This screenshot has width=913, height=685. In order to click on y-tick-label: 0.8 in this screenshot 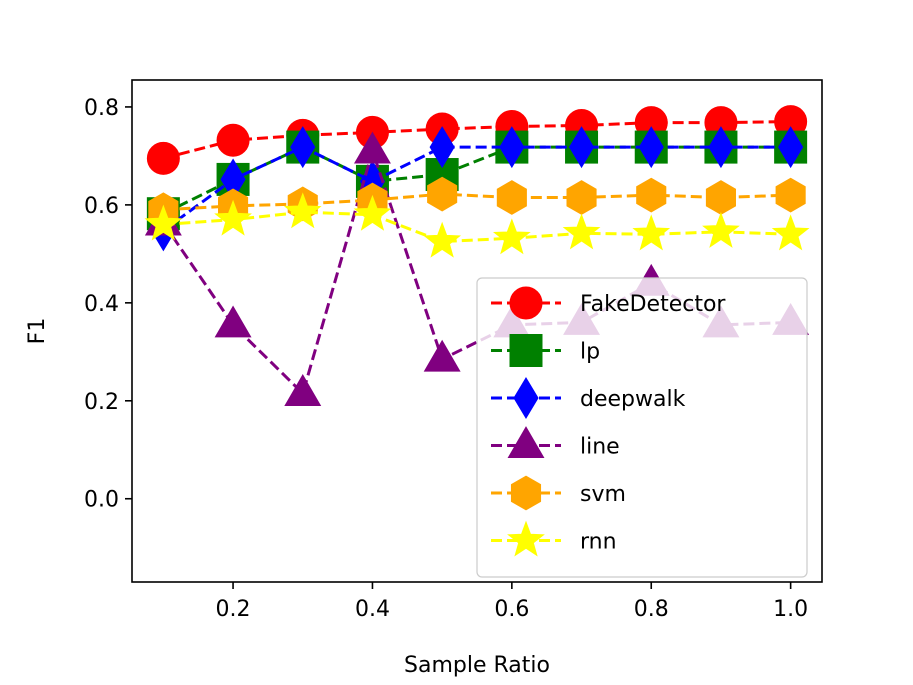, I will do `click(101, 108)`.